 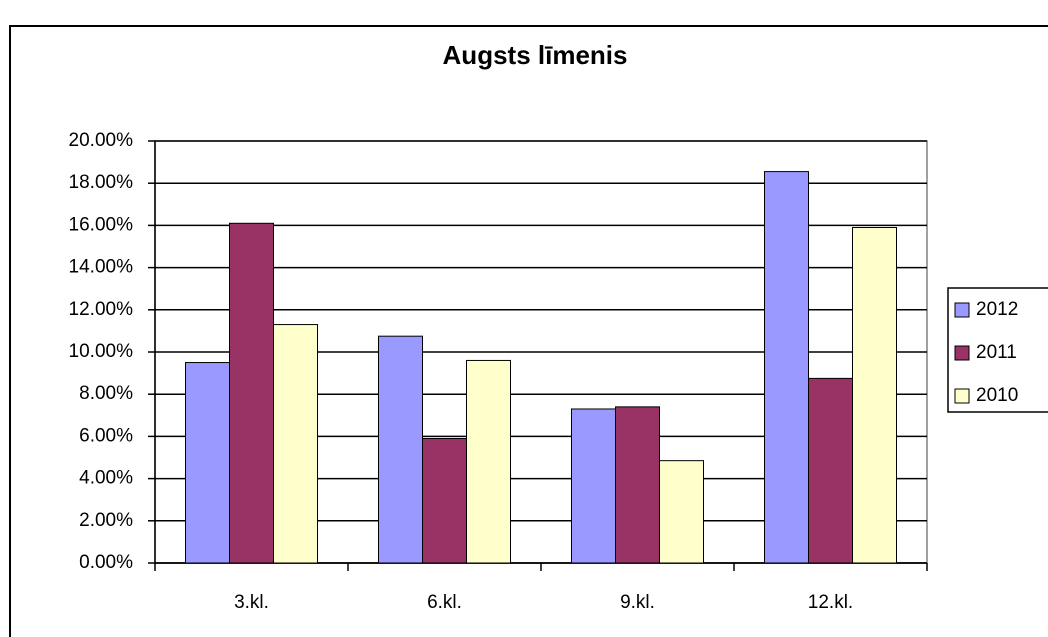 I want to click on y-tick-label: 0.00%, so click(x=106, y=562).